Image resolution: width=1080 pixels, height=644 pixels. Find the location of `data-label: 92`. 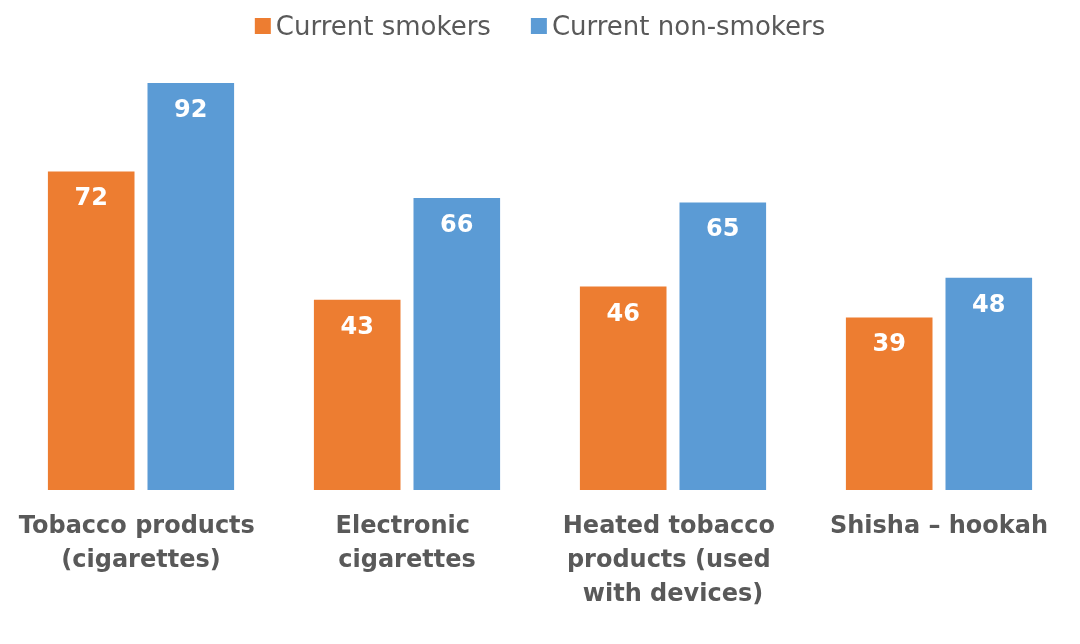

data-label: 92 is located at coordinates (191, 109).